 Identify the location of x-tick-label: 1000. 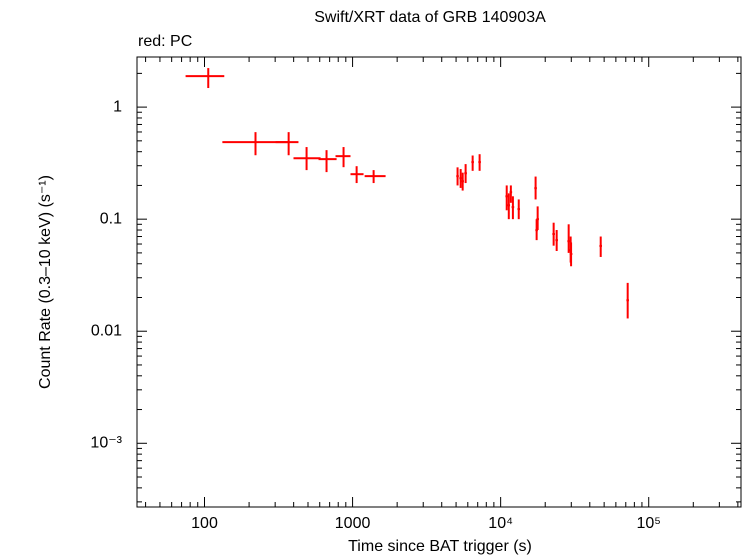
(353, 523).